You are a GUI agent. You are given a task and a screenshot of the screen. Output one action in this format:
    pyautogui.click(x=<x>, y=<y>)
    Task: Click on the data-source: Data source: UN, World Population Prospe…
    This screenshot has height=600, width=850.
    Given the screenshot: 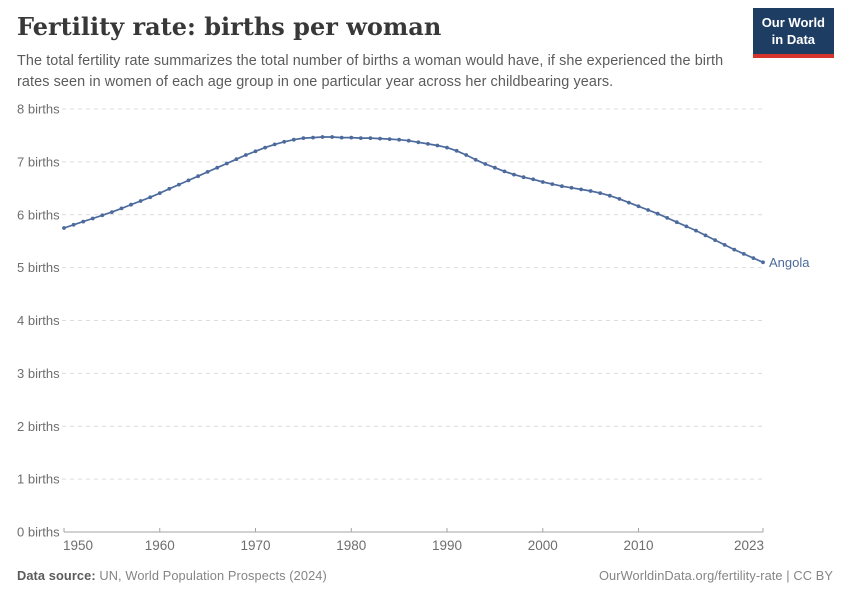 What is the action you would take?
    pyautogui.click(x=172, y=575)
    